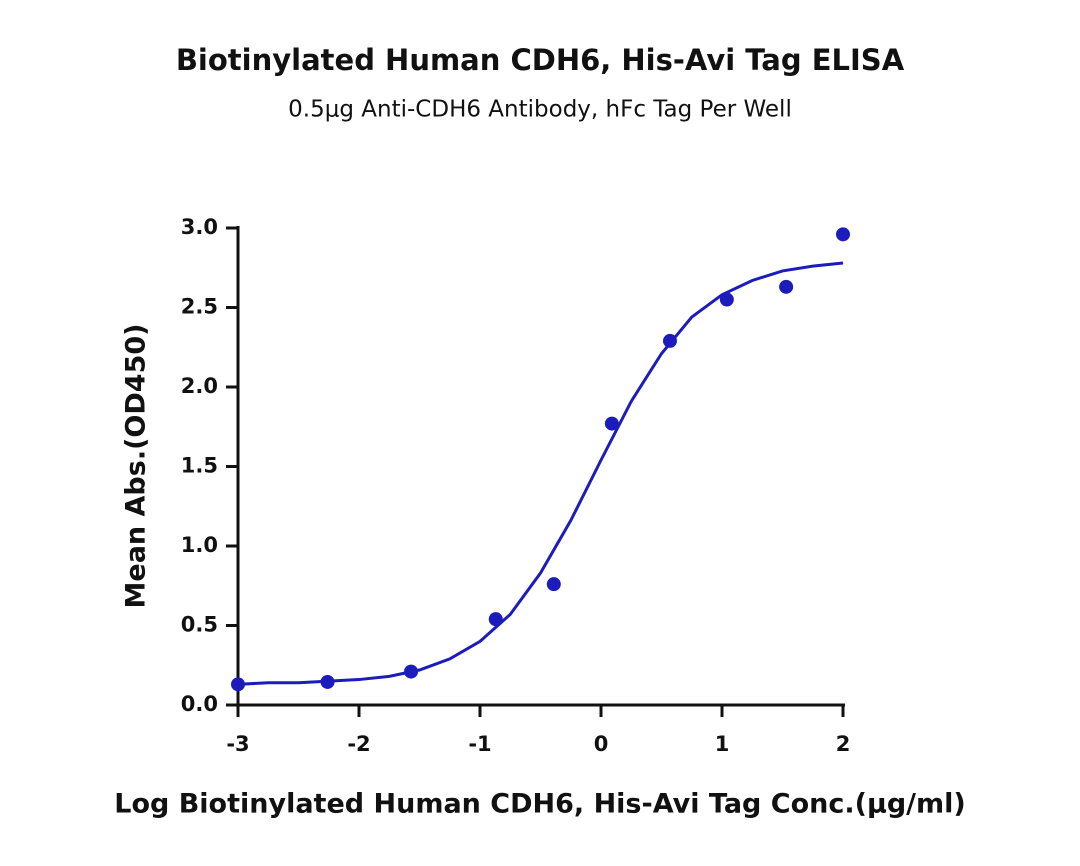  What do you see at coordinates (479, 744) in the screenshot?
I see `x-tick-label: -1` at bounding box center [479, 744].